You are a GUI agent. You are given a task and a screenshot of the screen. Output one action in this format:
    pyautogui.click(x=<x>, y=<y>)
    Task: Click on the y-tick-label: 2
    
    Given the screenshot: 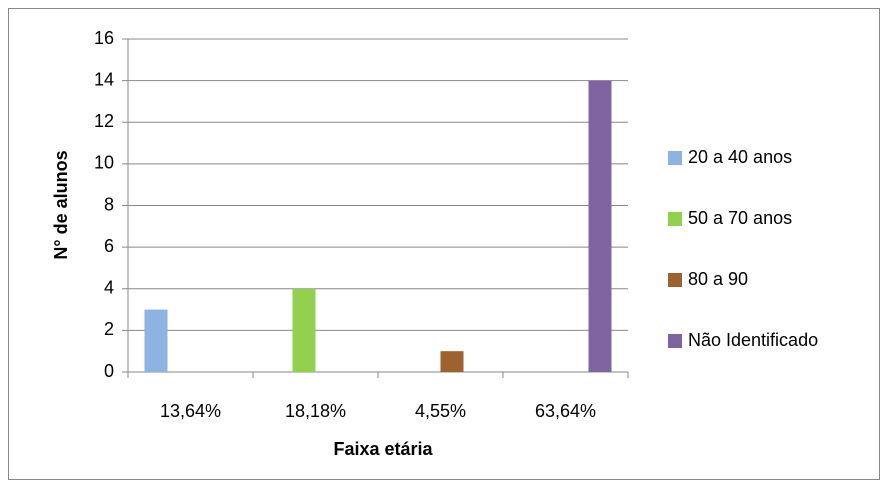 What is the action you would take?
    pyautogui.click(x=109, y=329)
    